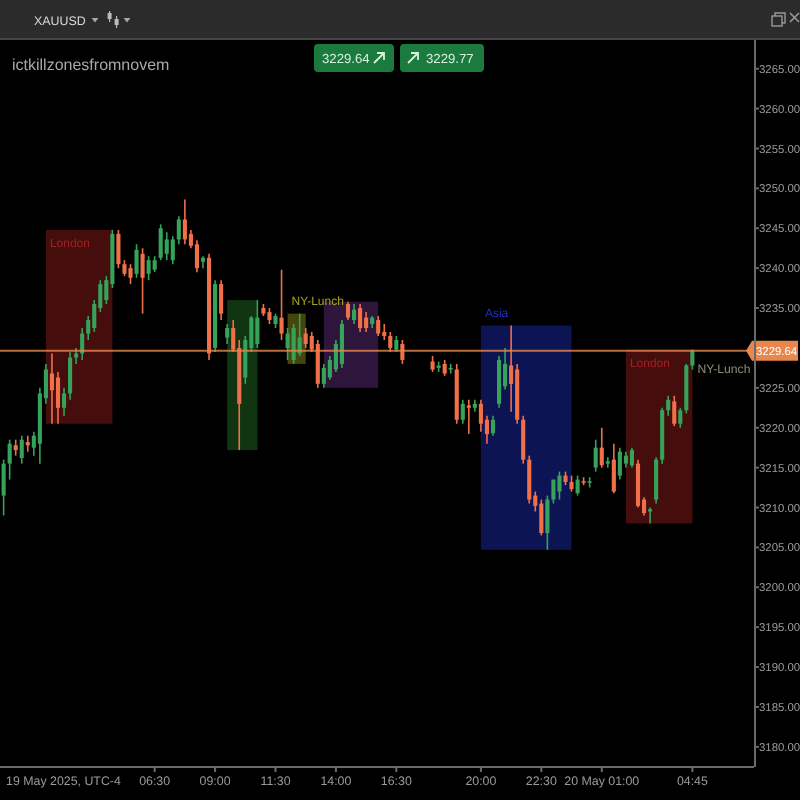  What do you see at coordinates (91, 65) in the screenshot?
I see `text: ictkillzonesfromnovem` at bounding box center [91, 65].